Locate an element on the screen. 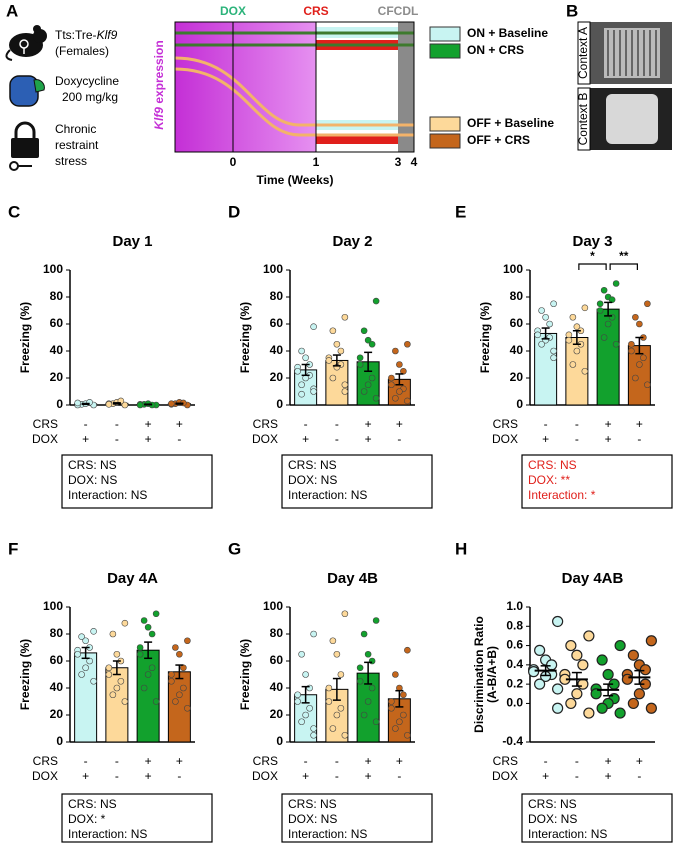 The image size is (679, 843). panel-letter: B is located at coordinates (572, 10).